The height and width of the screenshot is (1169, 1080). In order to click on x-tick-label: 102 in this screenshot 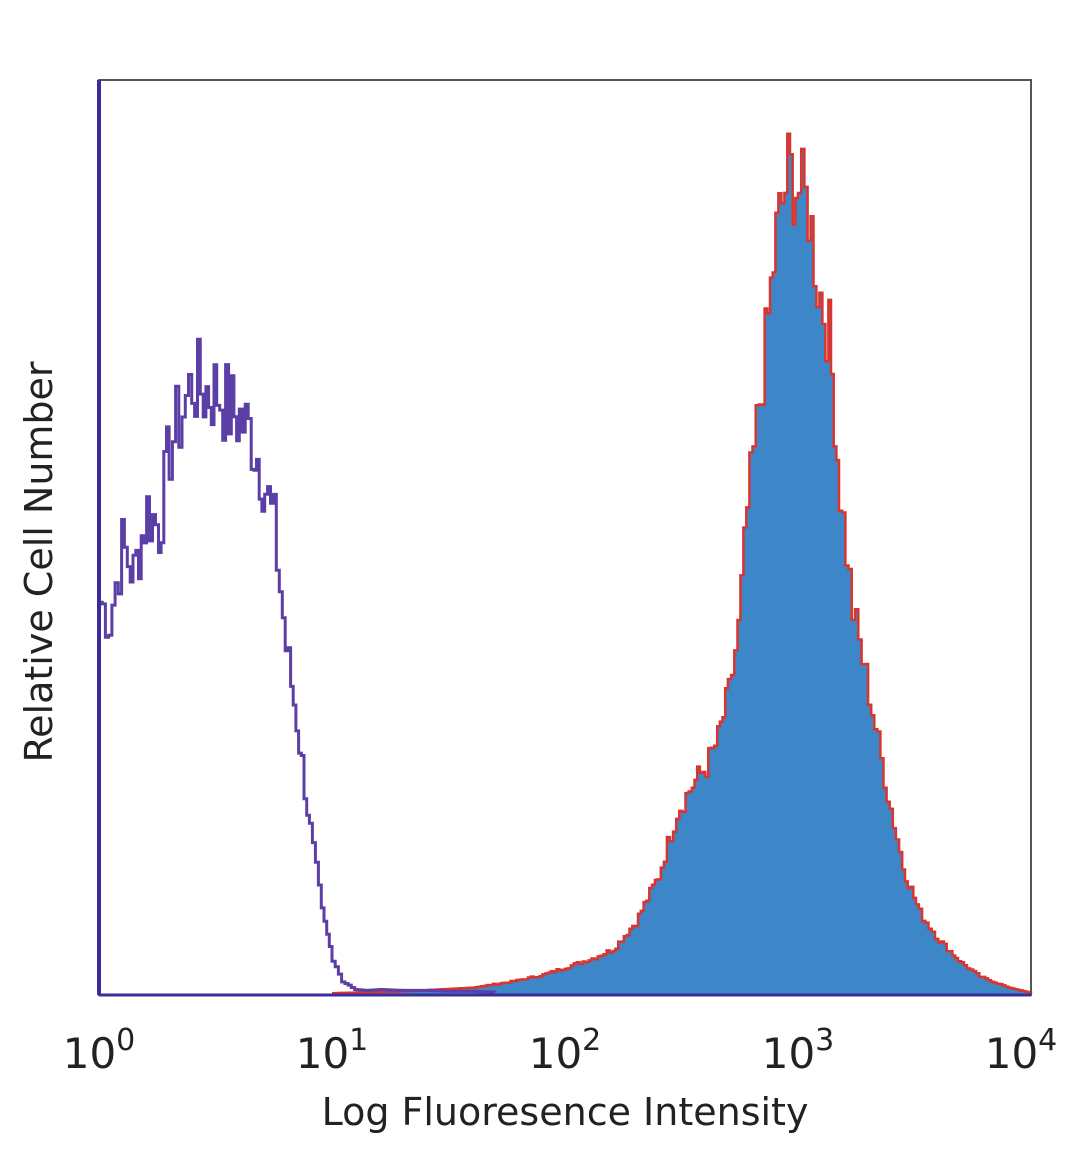, I will do `click(565, 1050)`.